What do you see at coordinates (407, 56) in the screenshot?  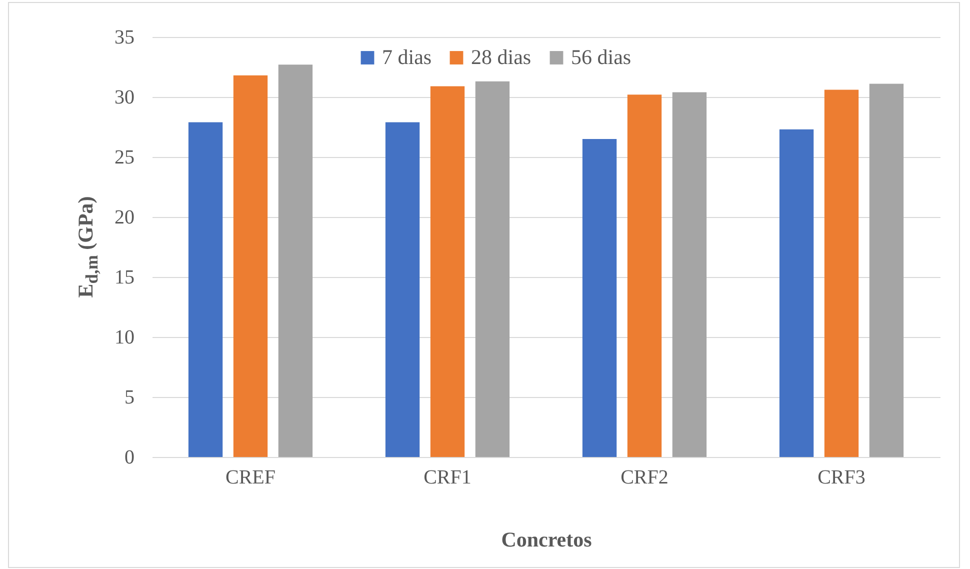 I see `legend-label: 7 dias` at bounding box center [407, 56].